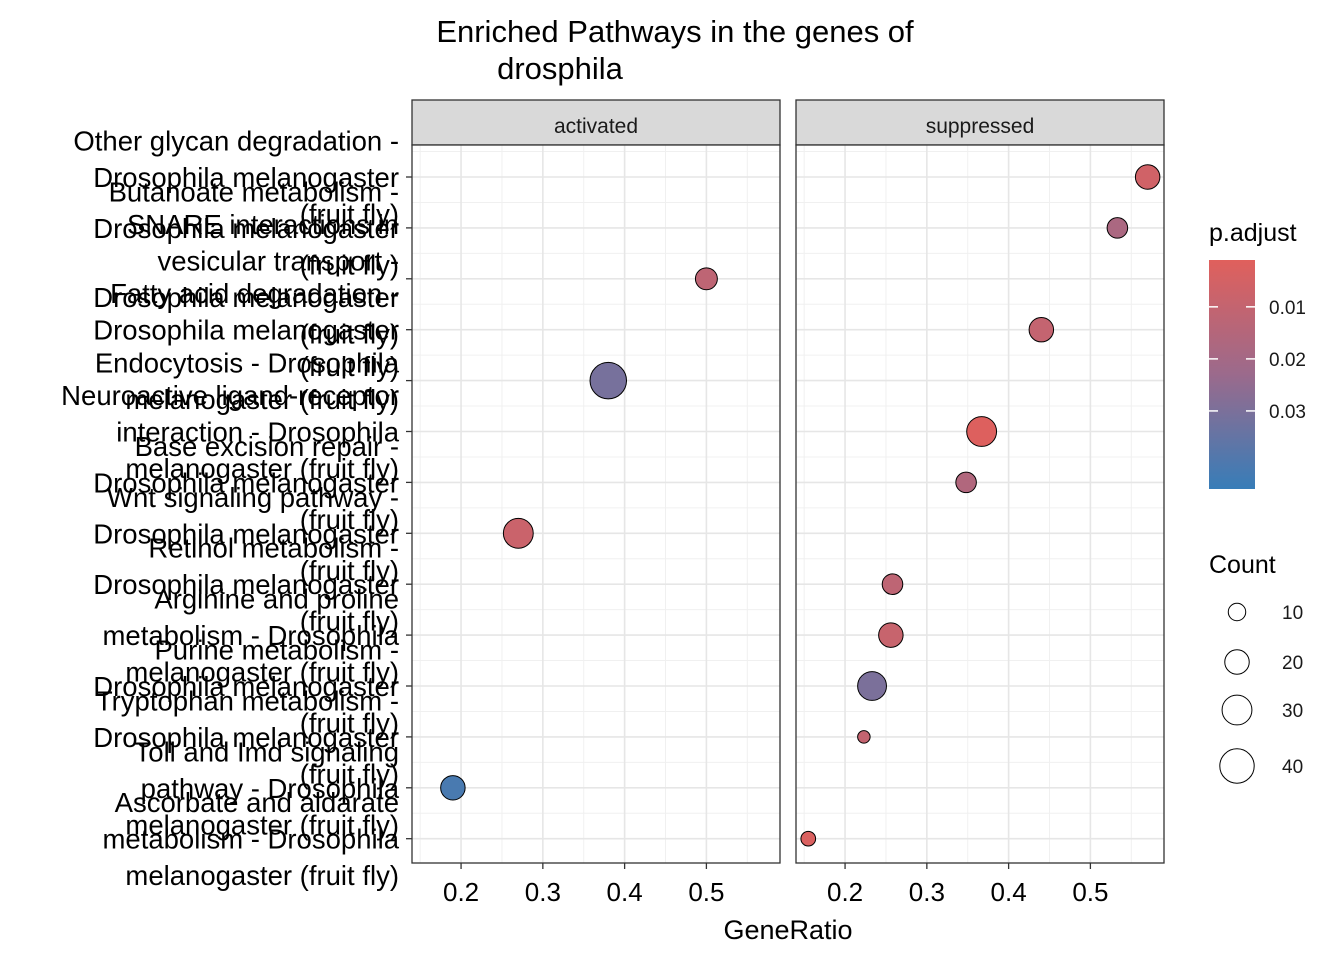 The width and height of the screenshot is (1344, 960). What do you see at coordinates (1232, 374) in the screenshot?
I see `p-adjust-colorbar` at bounding box center [1232, 374].